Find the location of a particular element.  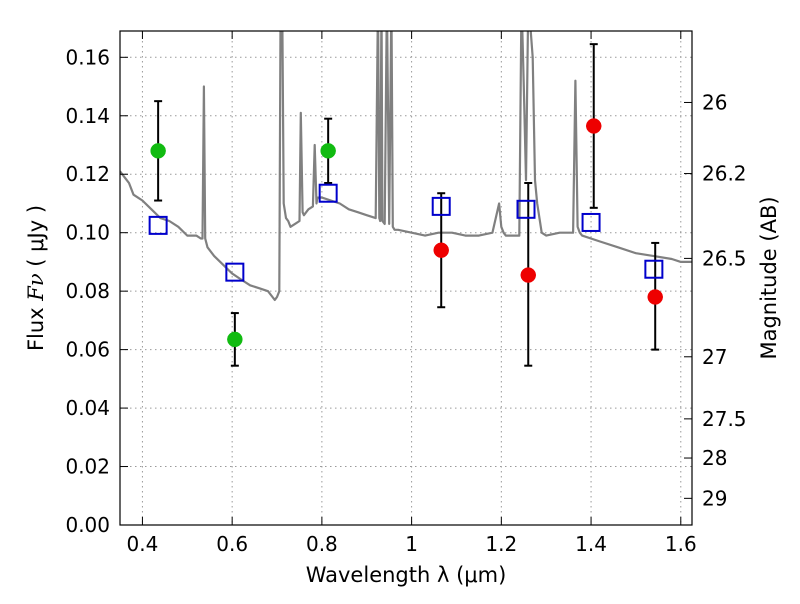

y-tick-label: 0.10 is located at coordinates (87, 233).